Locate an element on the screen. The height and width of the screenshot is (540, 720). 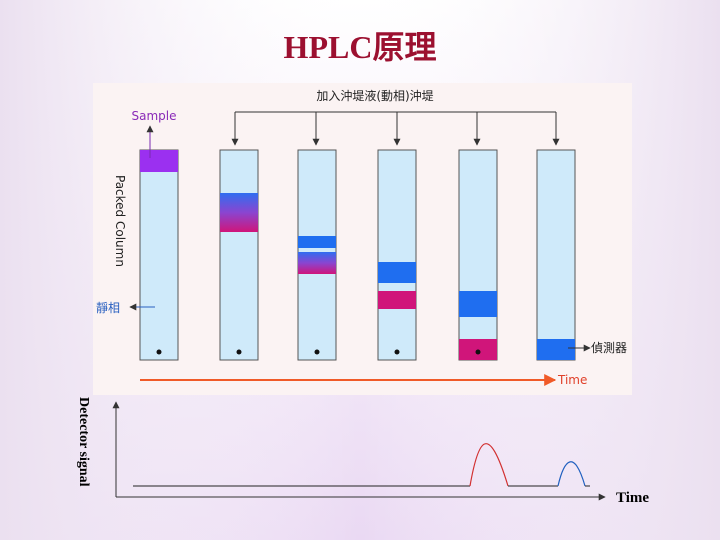
time-label: Time is located at coordinates (572, 380).